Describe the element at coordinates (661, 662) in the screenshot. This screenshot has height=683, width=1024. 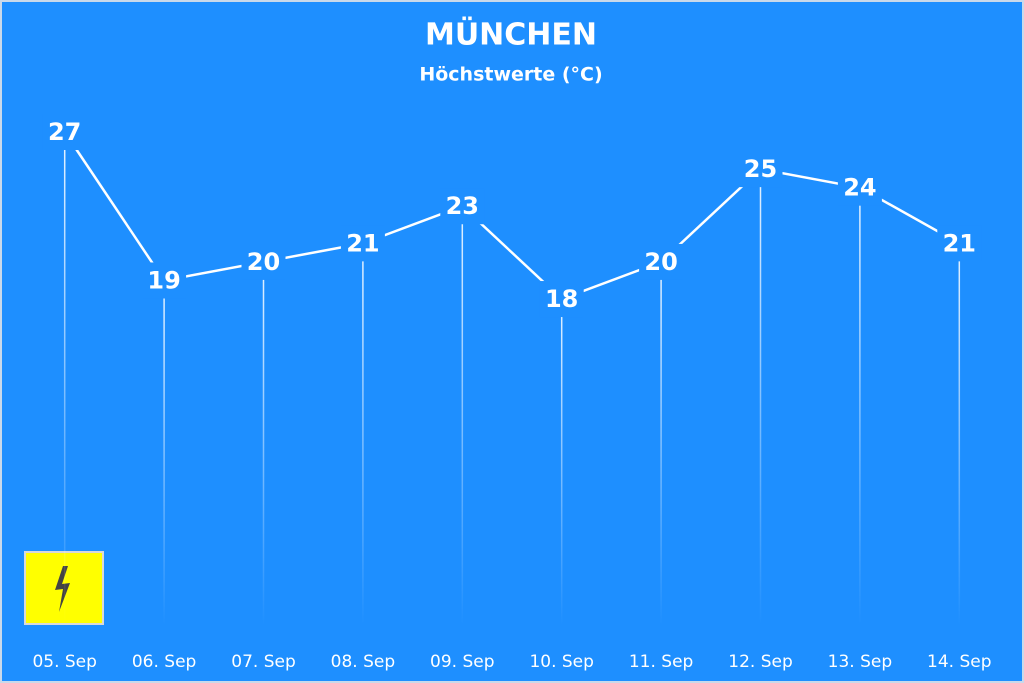
I see `x-tick-label: 11. Sep` at that location.